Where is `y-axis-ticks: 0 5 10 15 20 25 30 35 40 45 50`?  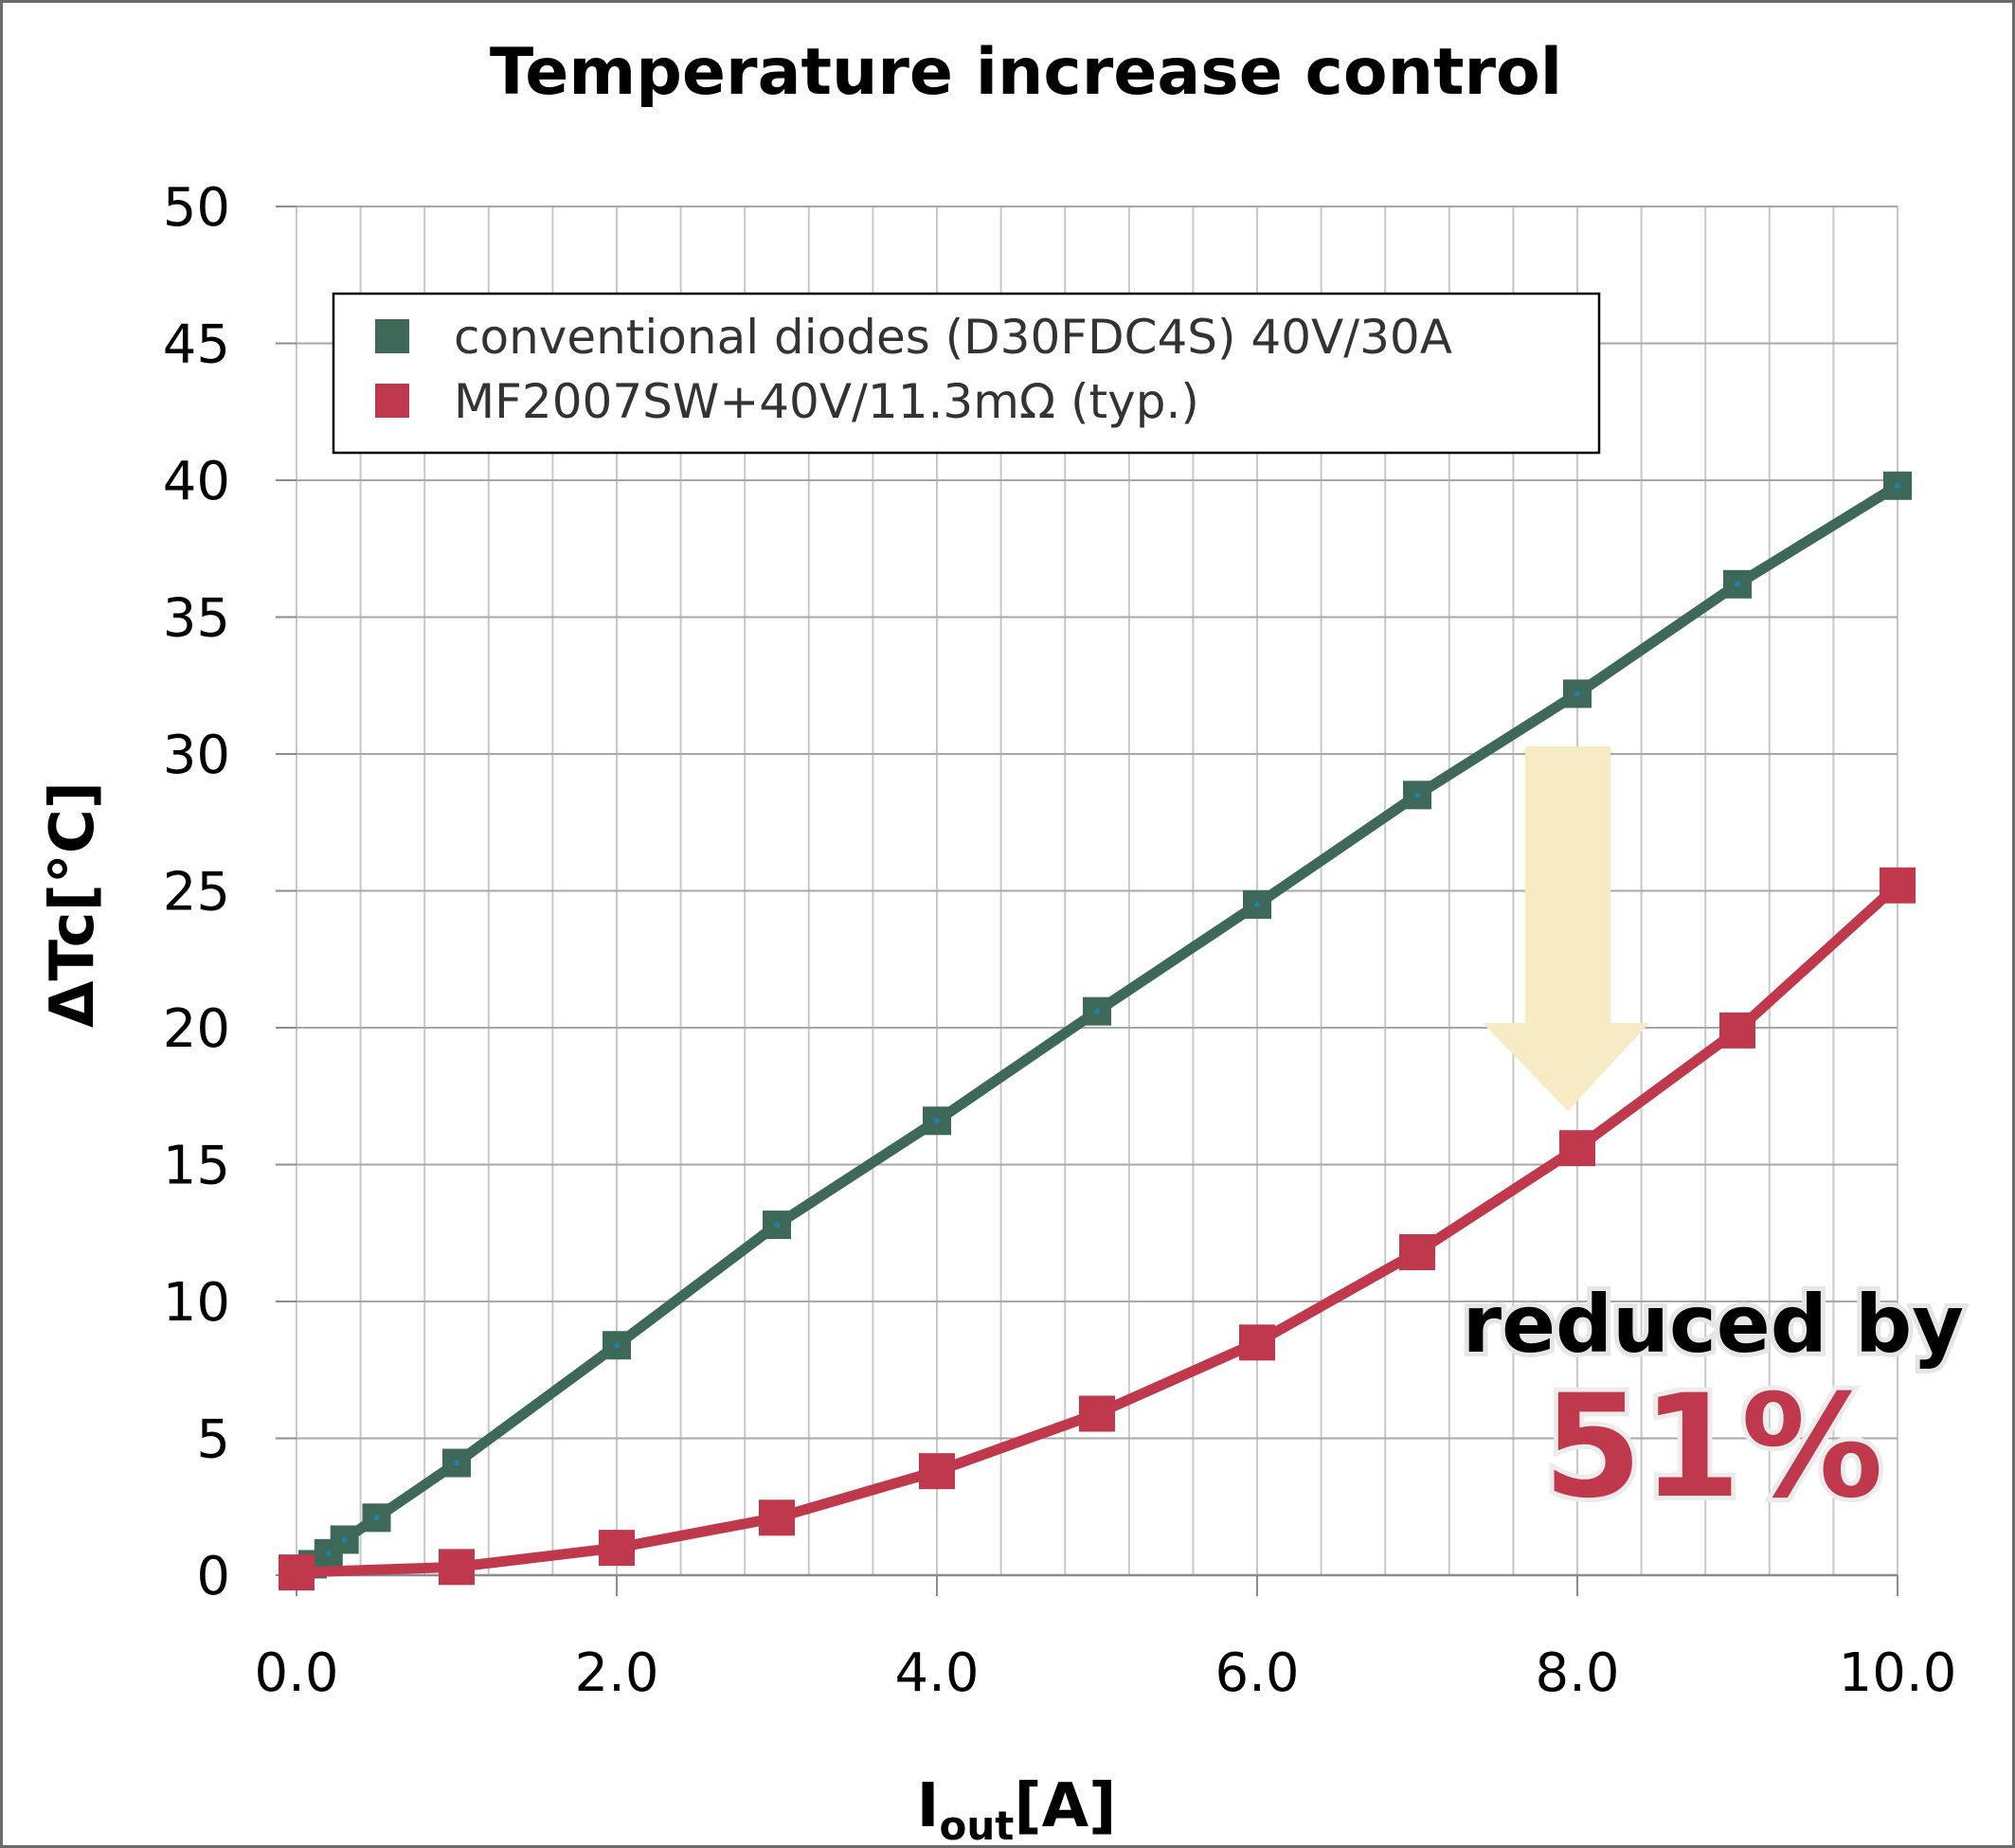
y-axis-ticks: 0 5 10 15 20 25 30 35 40 45 50 is located at coordinates (230, 892).